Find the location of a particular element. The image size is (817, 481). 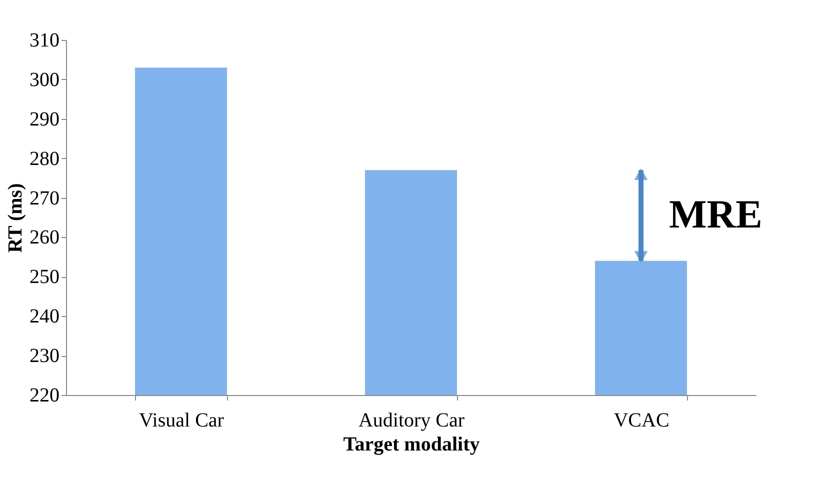

y-tick-label: 240 is located at coordinates (45, 317).